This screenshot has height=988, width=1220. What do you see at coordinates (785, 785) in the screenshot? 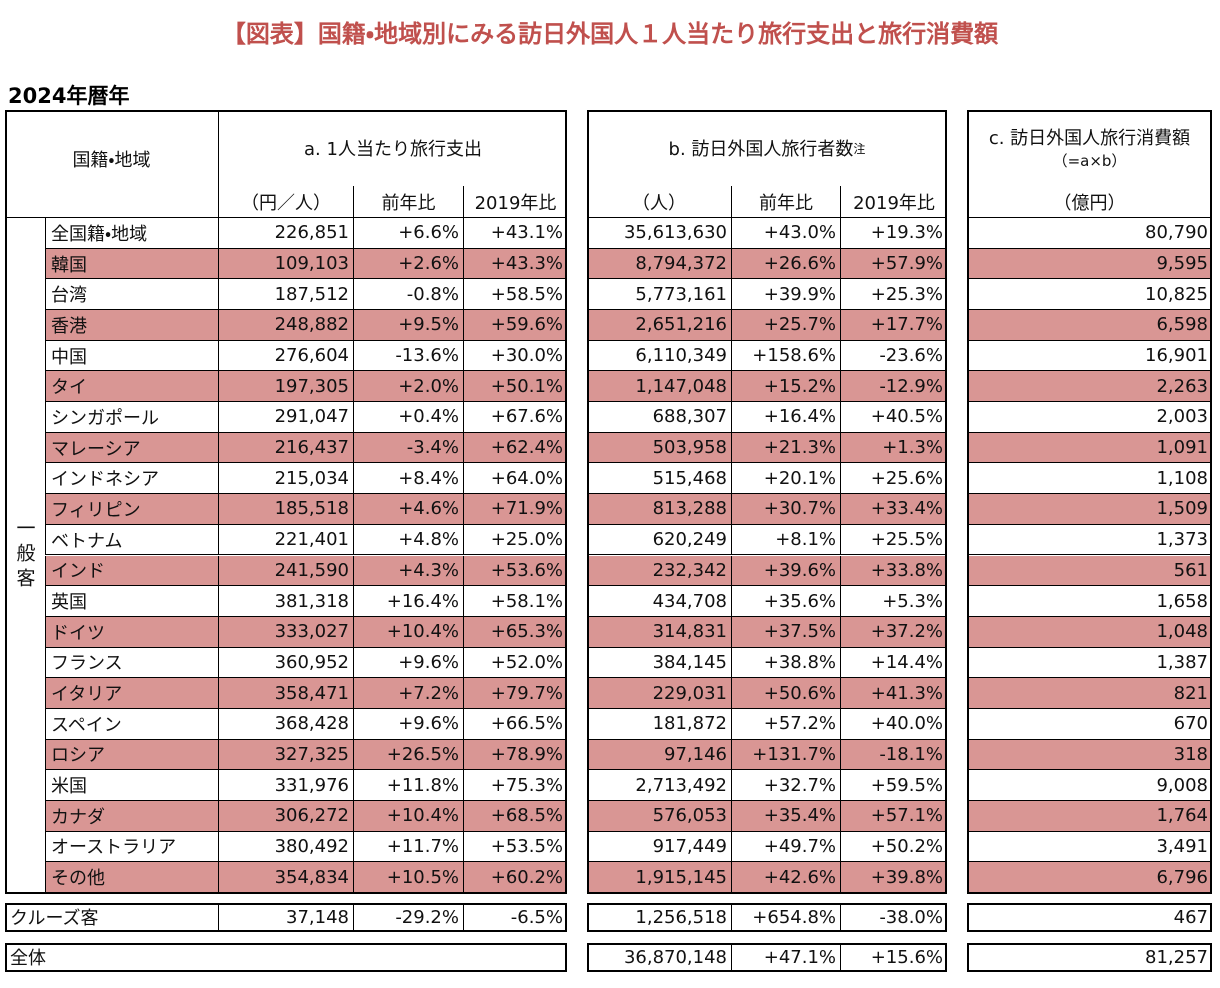
I see `cell: +32.7%` at bounding box center [785, 785].